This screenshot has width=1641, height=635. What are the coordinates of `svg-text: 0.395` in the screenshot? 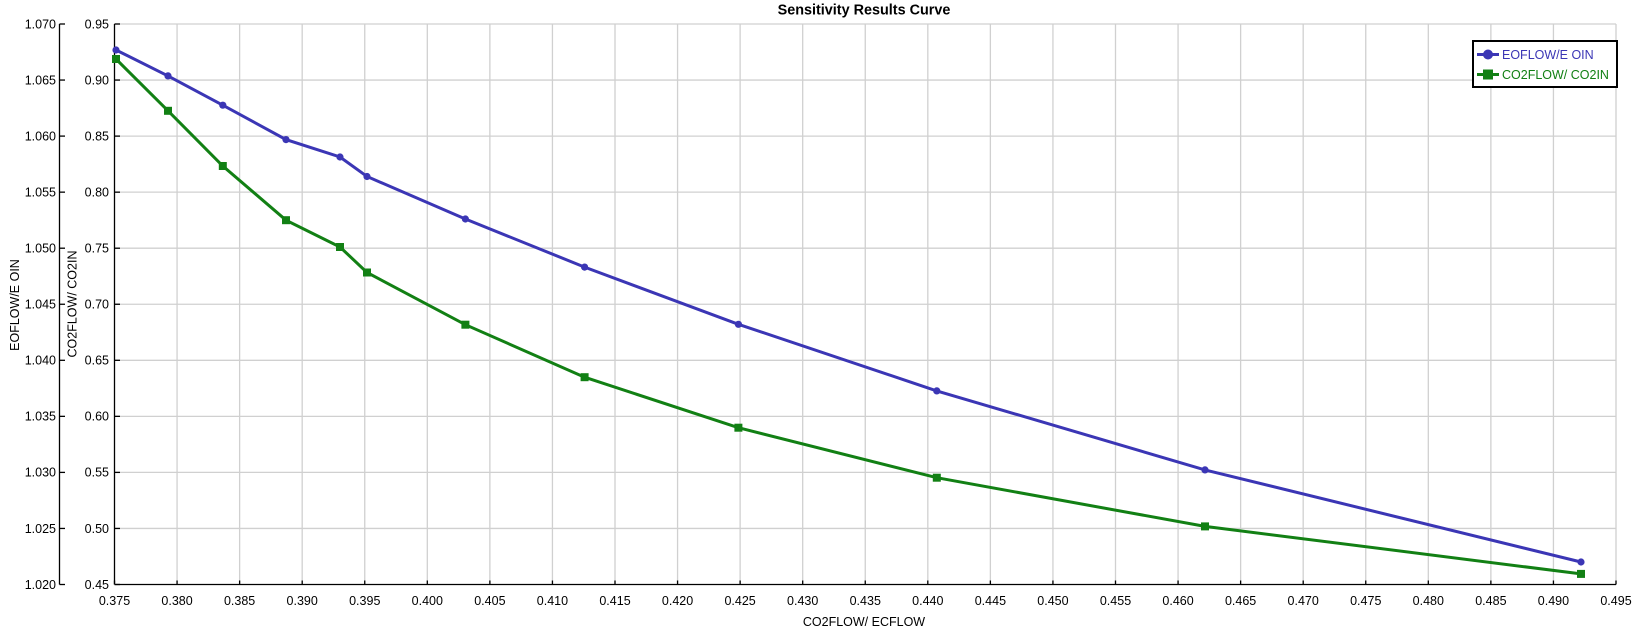 It's located at (364, 601).